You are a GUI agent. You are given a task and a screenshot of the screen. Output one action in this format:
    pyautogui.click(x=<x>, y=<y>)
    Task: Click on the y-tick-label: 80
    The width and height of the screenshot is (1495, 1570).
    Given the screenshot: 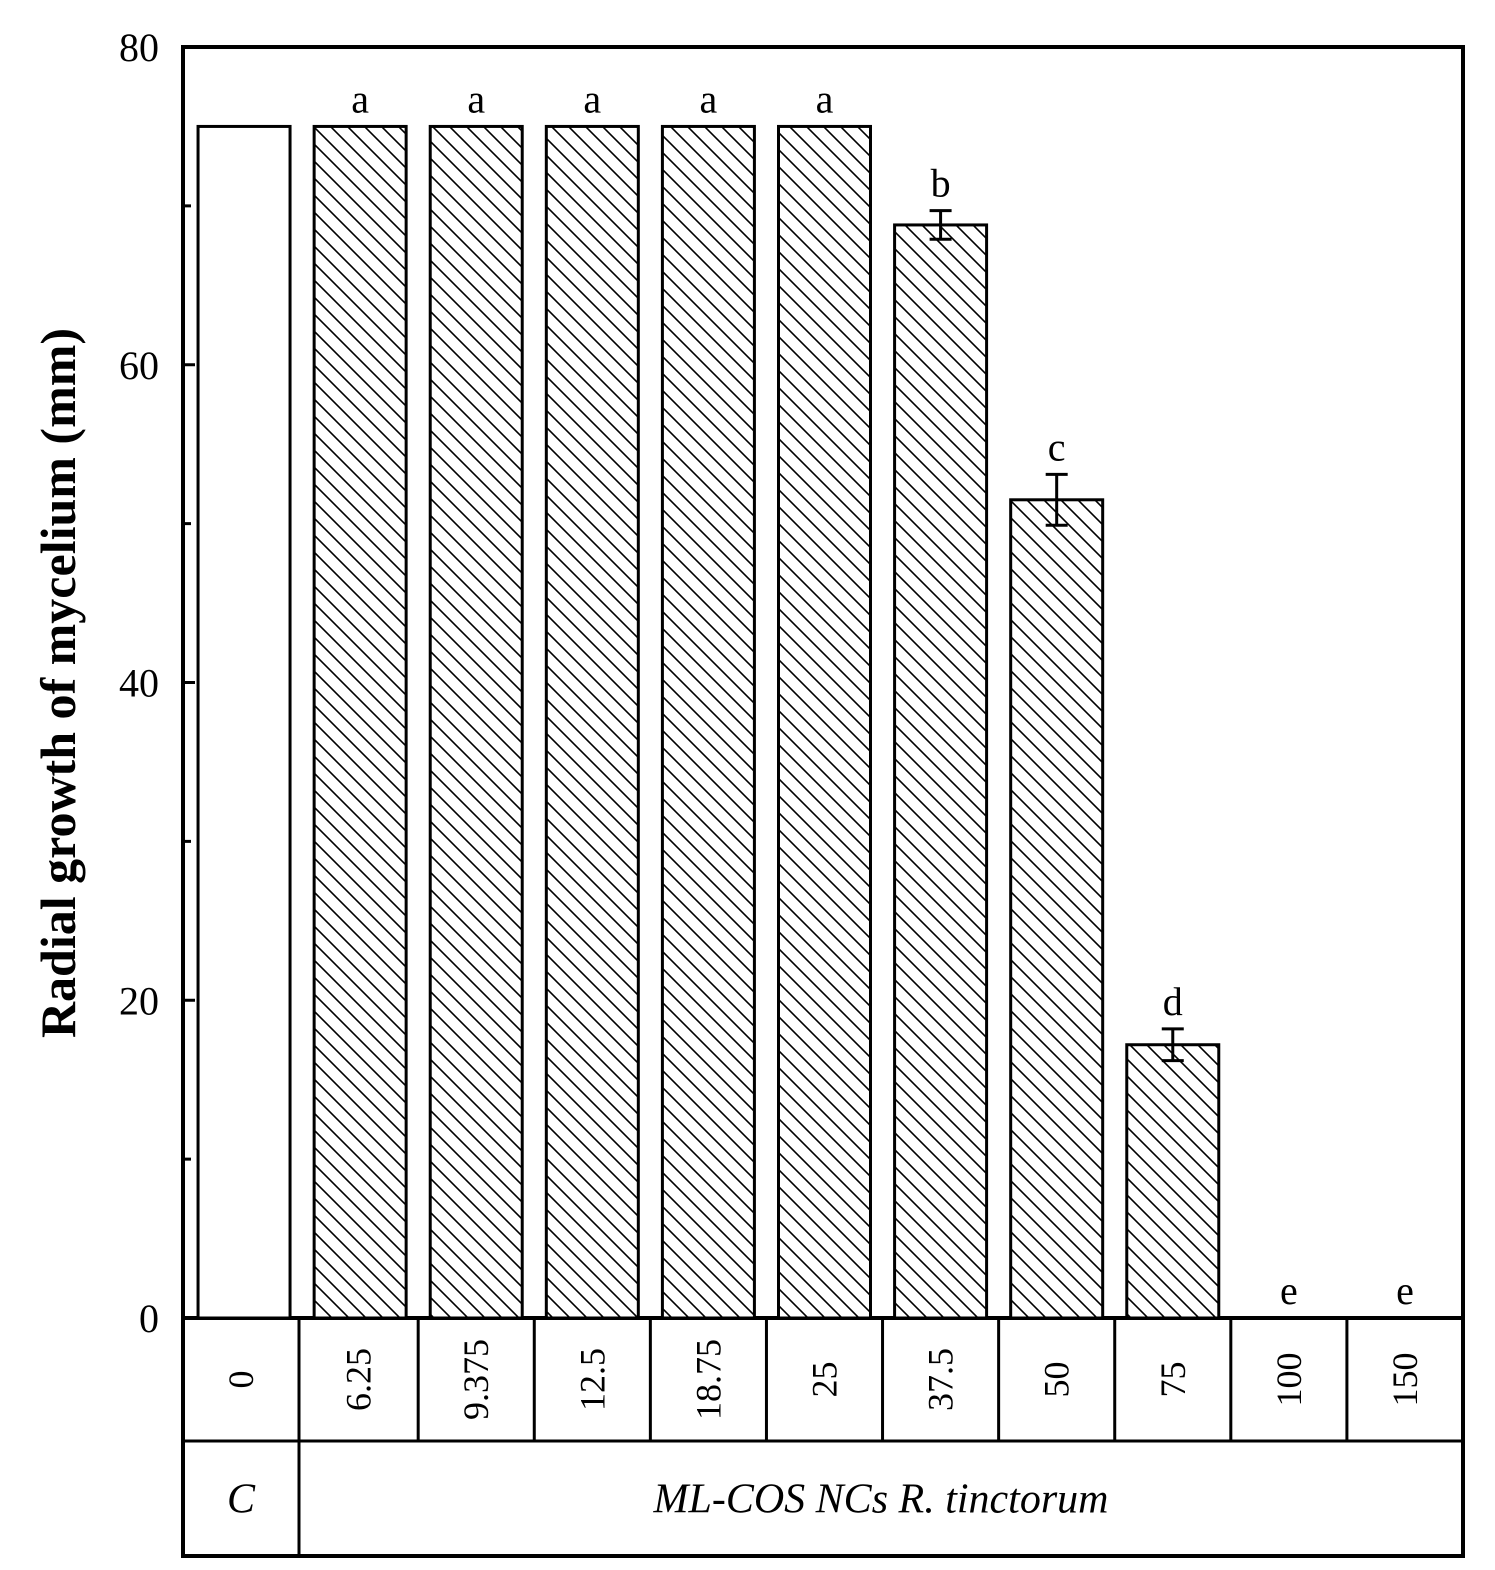 What is the action you would take?
    pyautogui.click(x=139, y=47)
    